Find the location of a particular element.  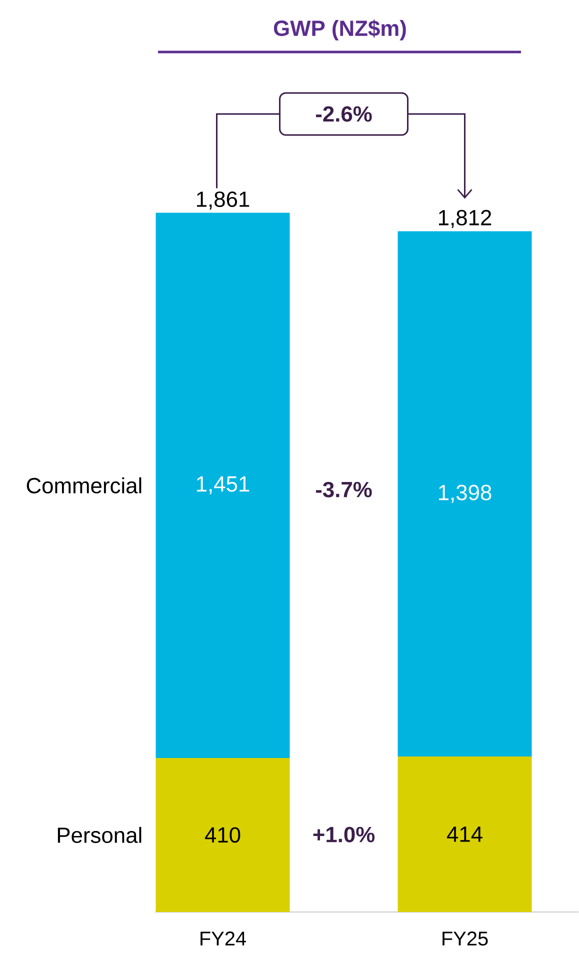

annotation: -3.7% is located at coordinates (344, 490).